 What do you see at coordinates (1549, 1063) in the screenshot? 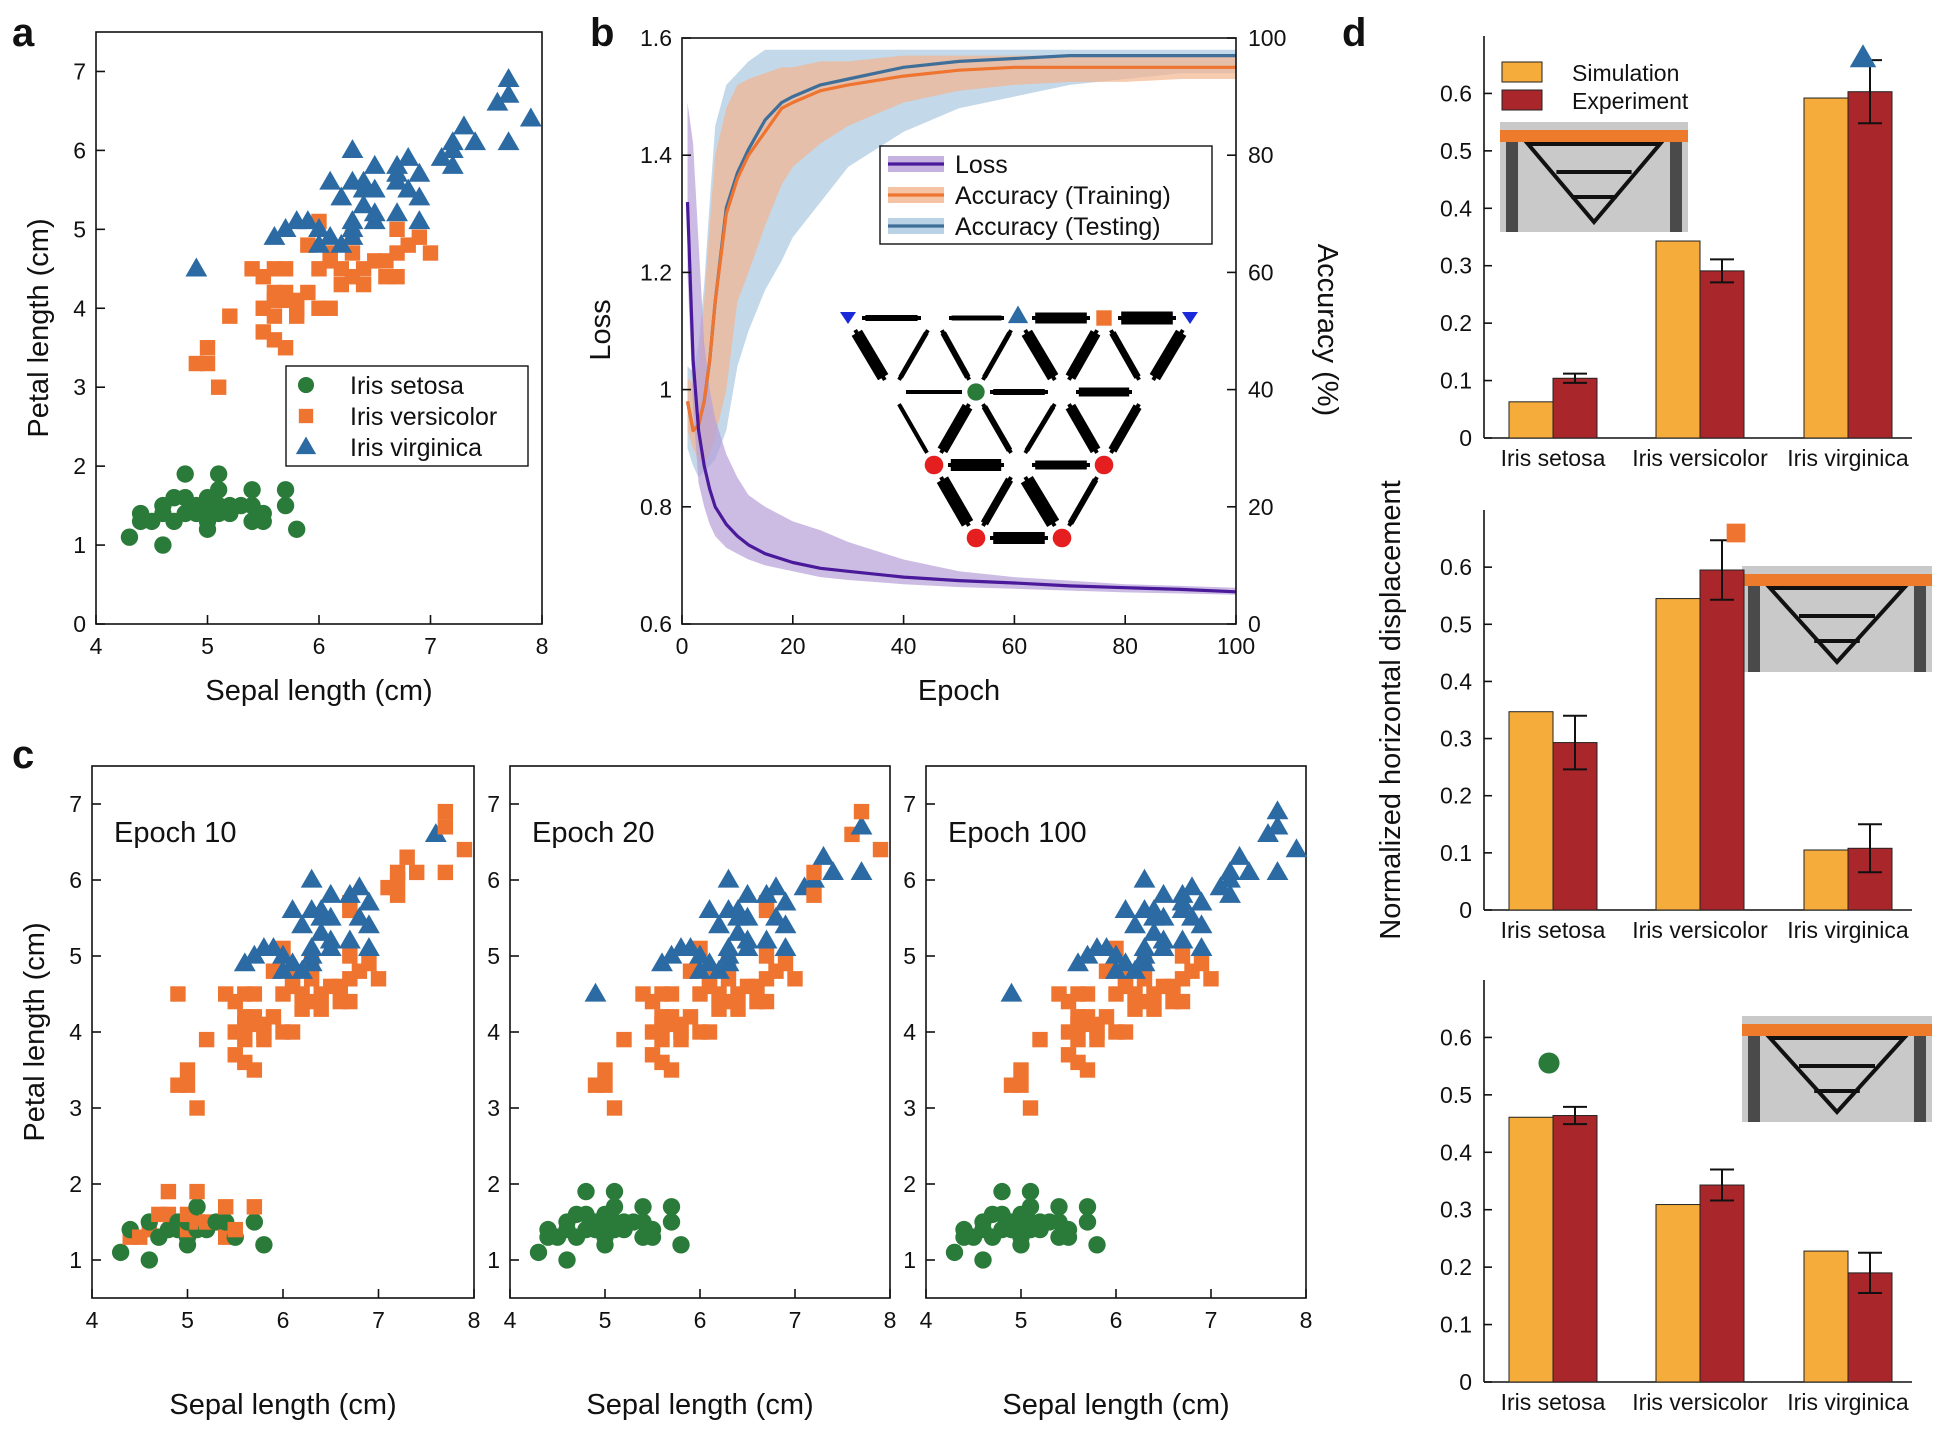
I see `target-class-marker` at bounding box center [1549, 1063].